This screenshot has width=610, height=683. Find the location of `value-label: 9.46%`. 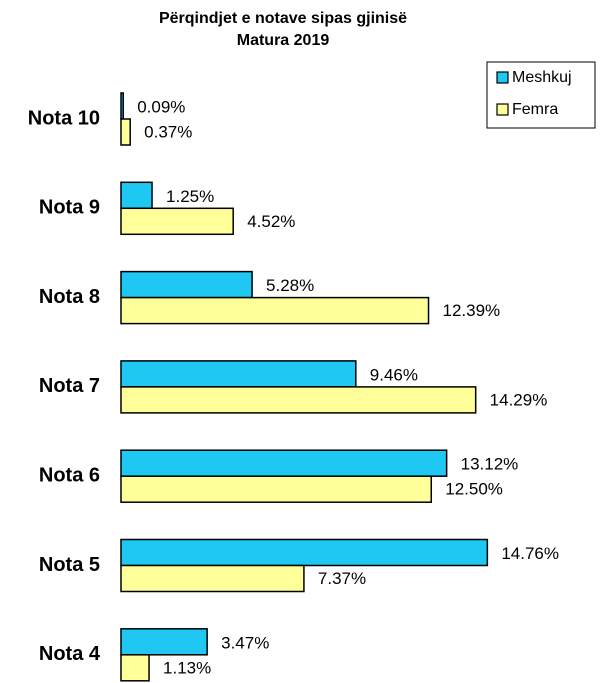

value-label: 9.46% is located at coordinates (394, 374).